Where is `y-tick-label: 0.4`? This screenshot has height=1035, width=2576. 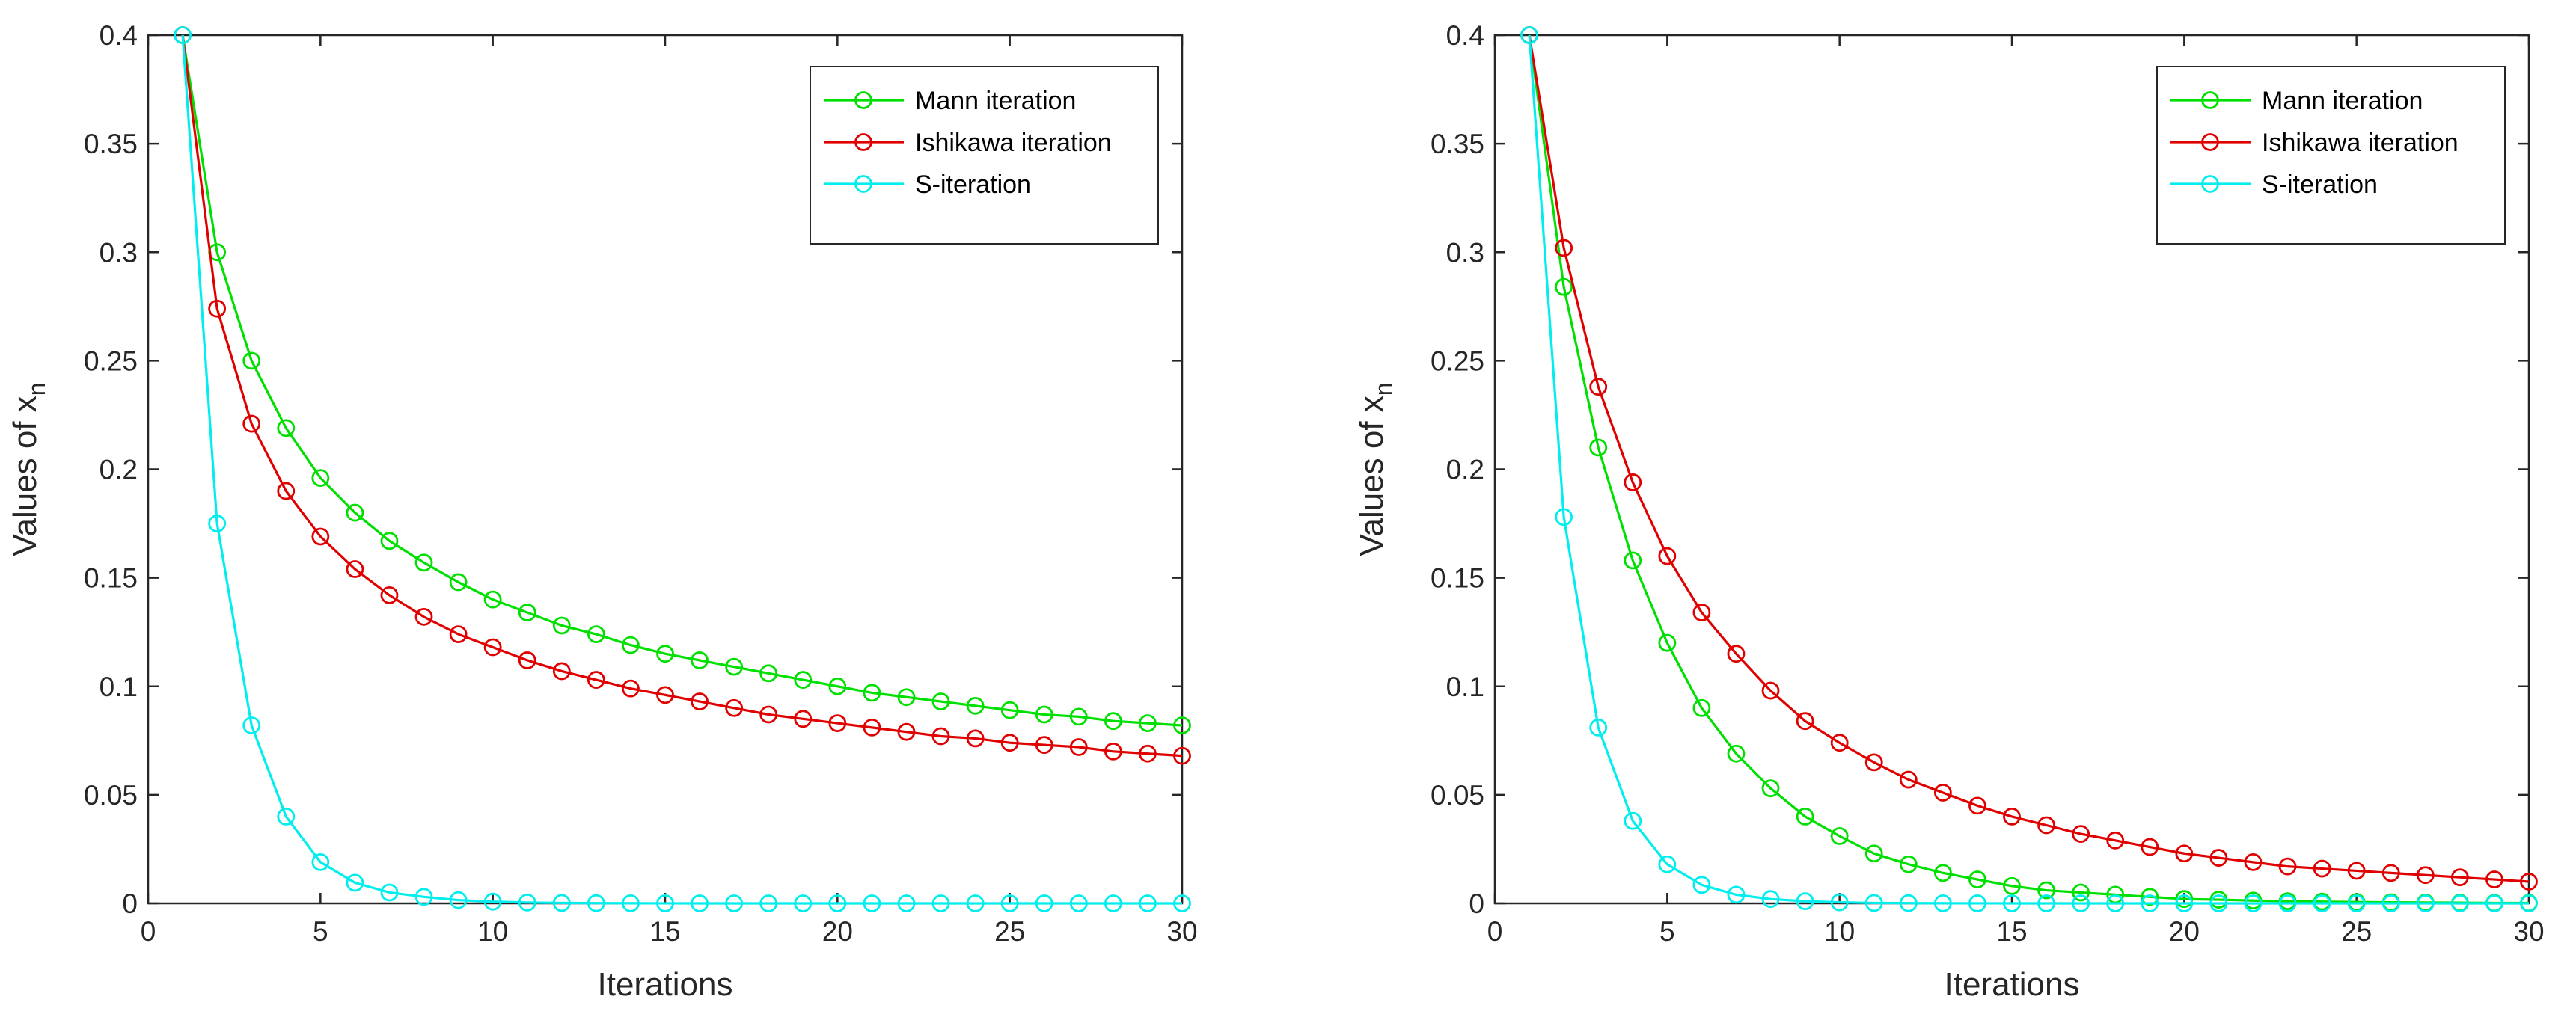
y-tick-label: 0.4 is located at coordinates (1465, 35).